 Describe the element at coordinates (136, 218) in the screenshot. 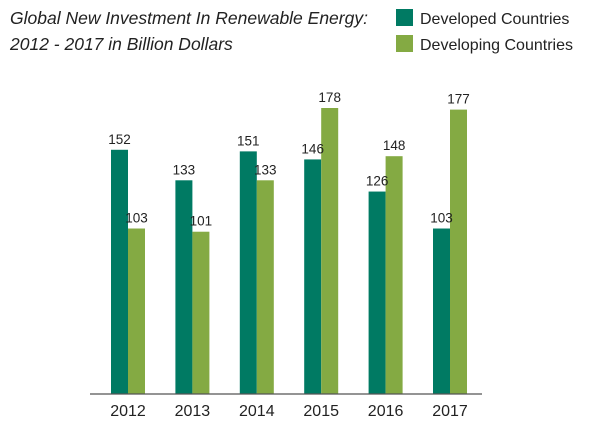

I see `value-label-developing-2012: 103` at that location.